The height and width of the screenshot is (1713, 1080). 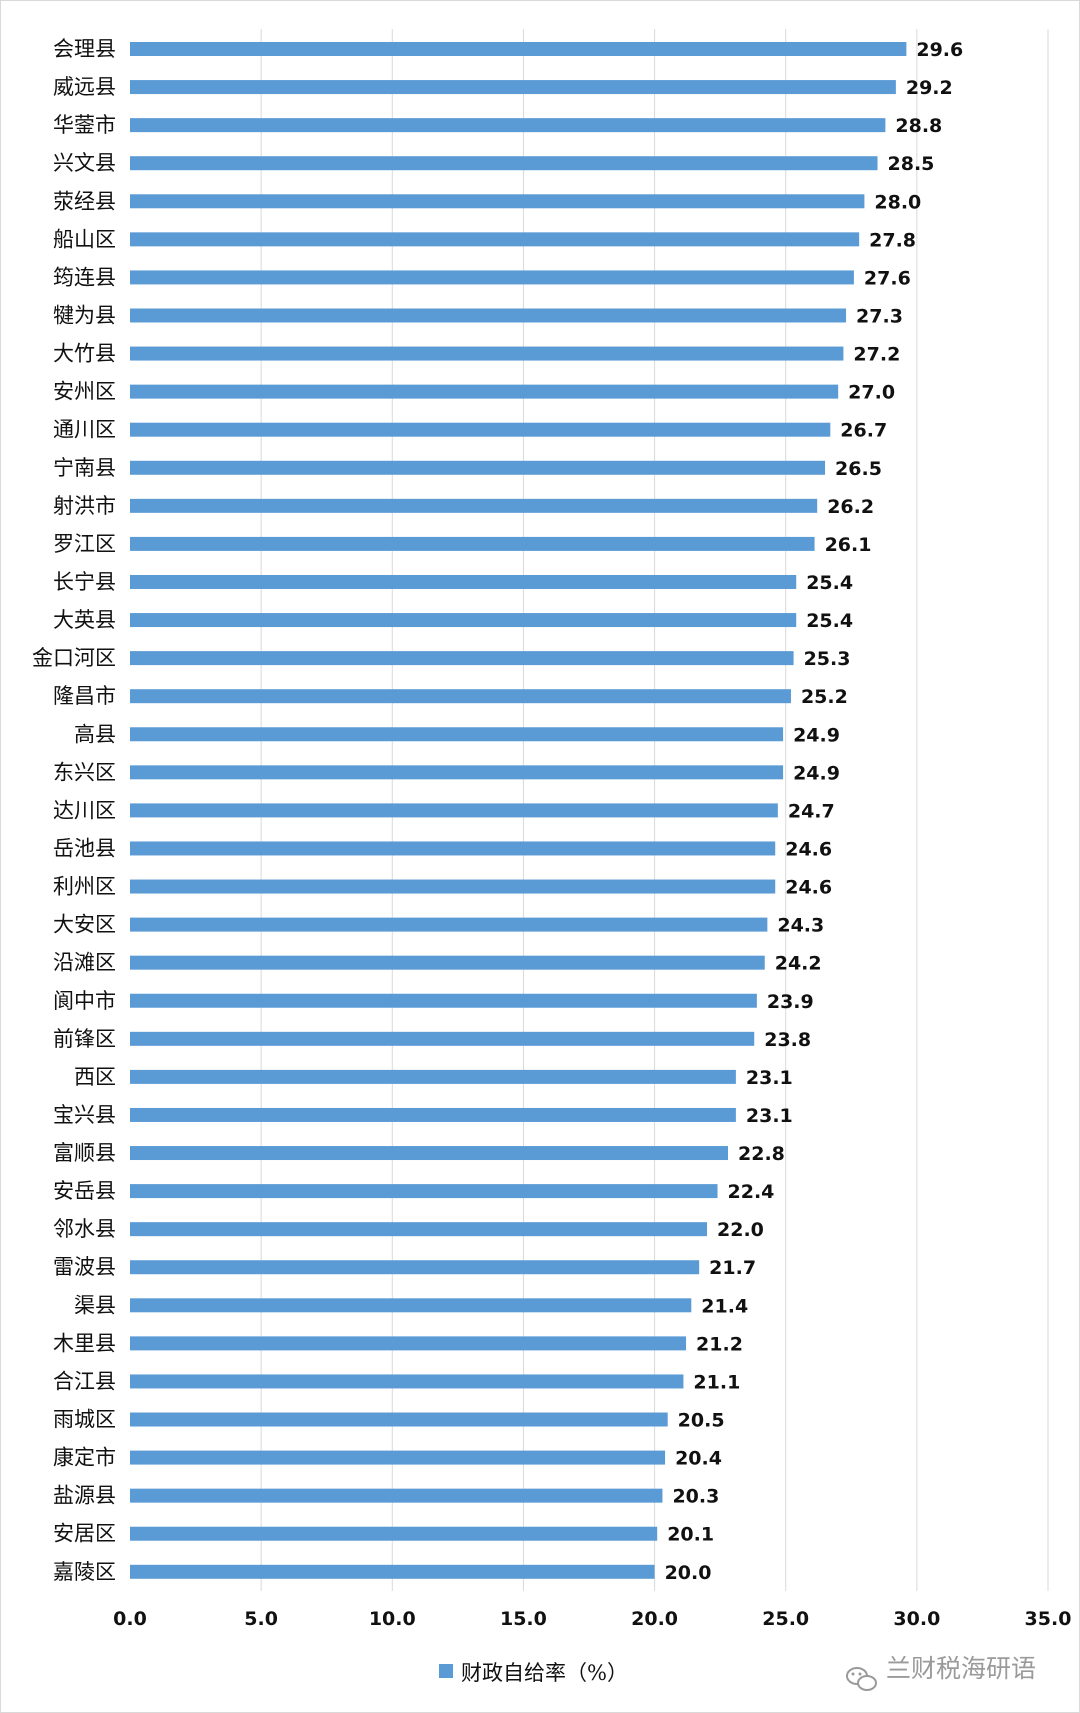 What do you see at coordinates (654, 1619) in the screenshot?
I see `x-tick-label: 20.0` at bounding box center [654, 1619].